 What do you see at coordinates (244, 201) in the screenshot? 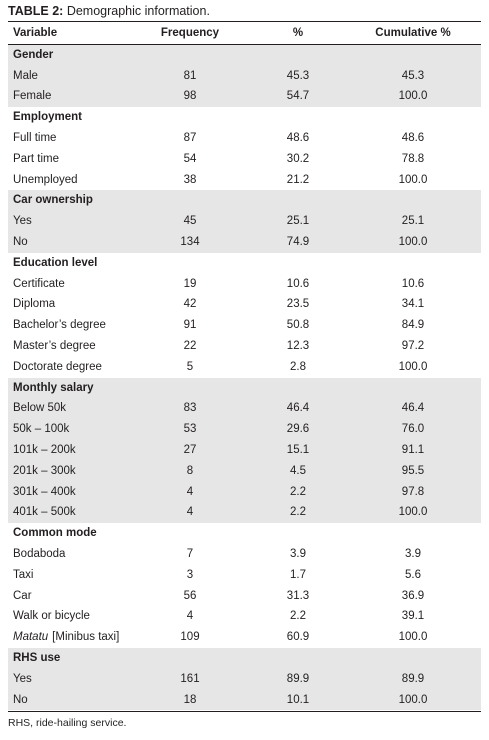
I see `section-row: Car ownership` at bounding box center [244, 201].